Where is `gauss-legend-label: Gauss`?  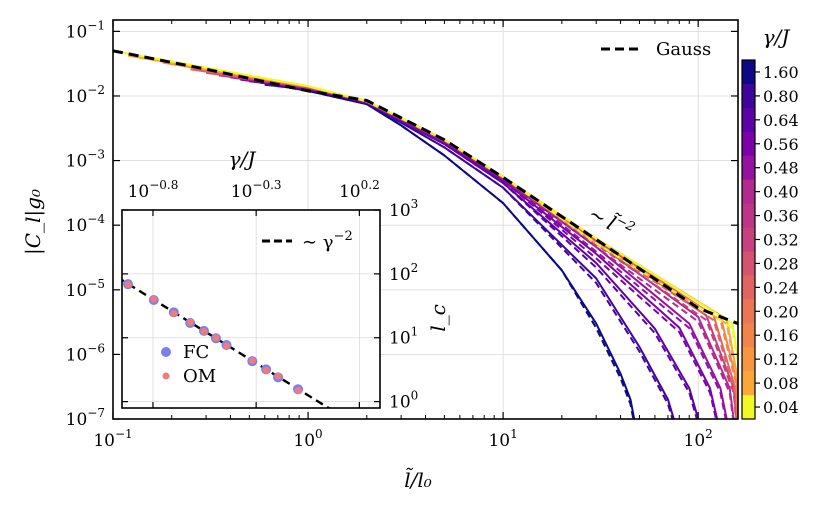 gauss-legend-label: Gauss is located at coordinates (683, 49).